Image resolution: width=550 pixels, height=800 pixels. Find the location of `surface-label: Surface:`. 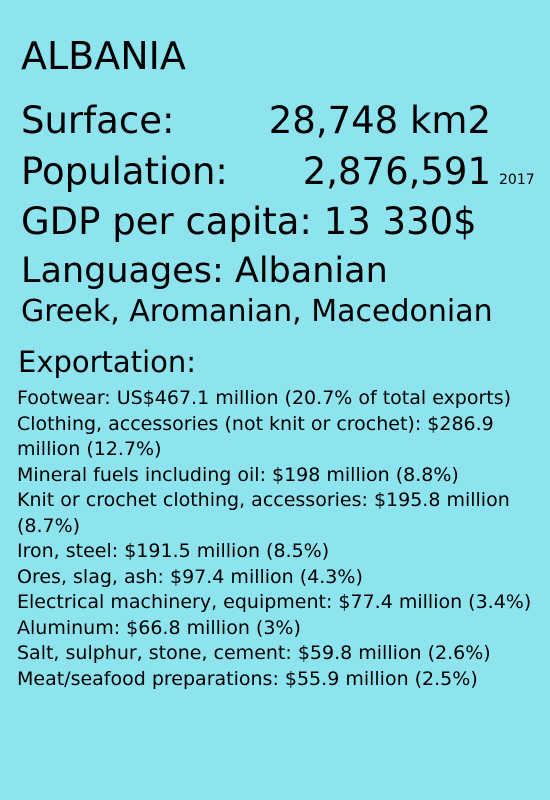

surface-label: Surface: is located at coordinates (98, 120).